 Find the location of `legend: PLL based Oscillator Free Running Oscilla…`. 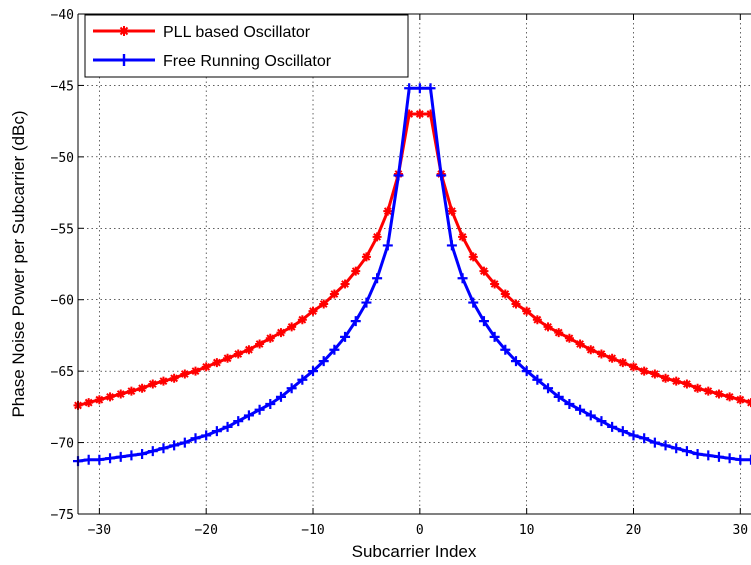

legend: PLL based Oscillator Free Running Oscilla… is located at coordinates (246, 46).